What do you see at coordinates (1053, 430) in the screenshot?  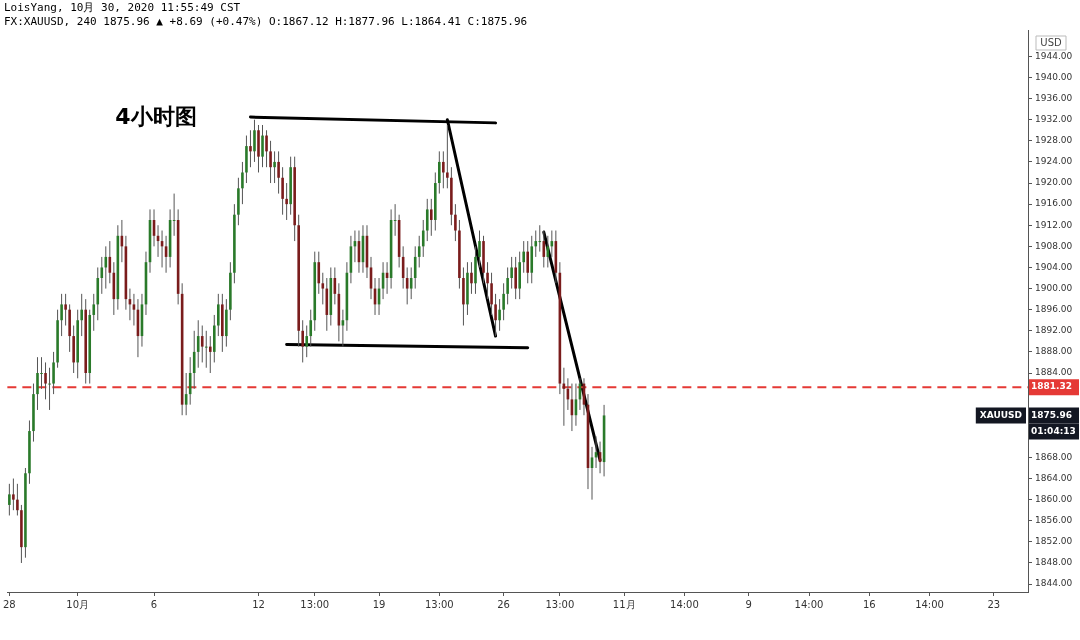 I see `text: 01:04:13` at bounding box center [1053, 430].